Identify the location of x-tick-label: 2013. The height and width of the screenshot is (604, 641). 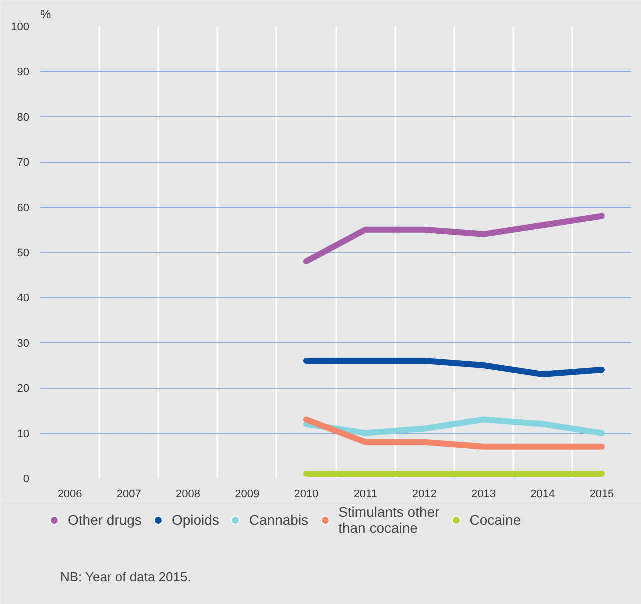
(484, 494).